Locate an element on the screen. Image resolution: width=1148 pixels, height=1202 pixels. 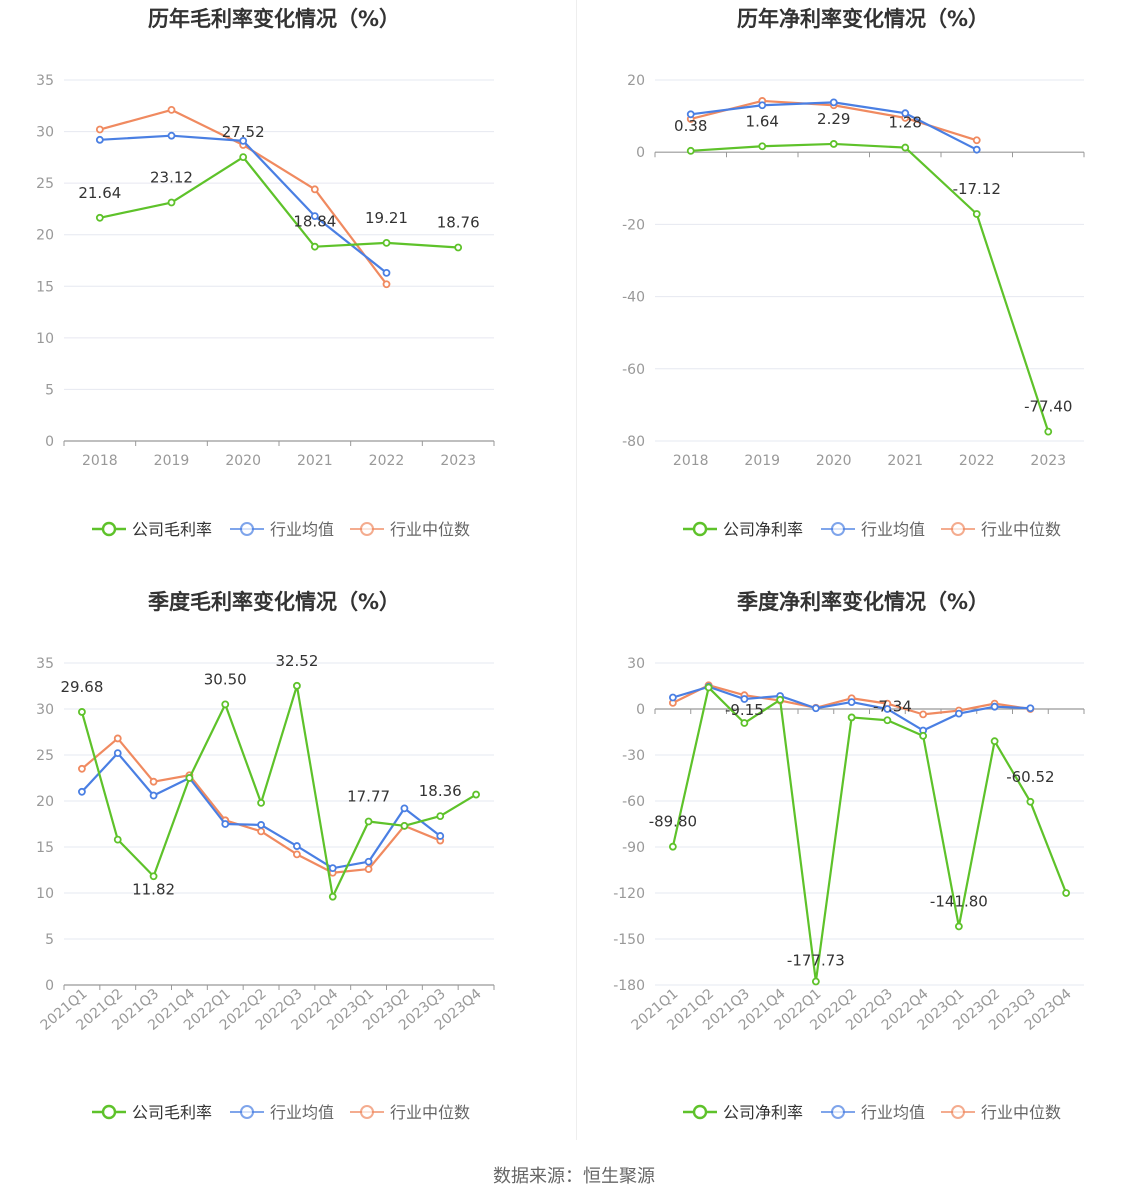
y-tick-label: -120 is located at coordinates (629, 894).